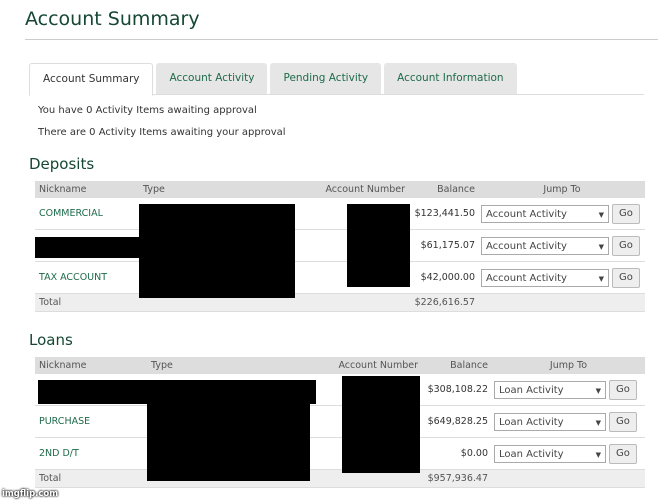 This screenshot has height=500, width=658. Describe the element at coordinates (212, 78) in the screenshot. I see `tab-account-activity: Account Activity` at that location.